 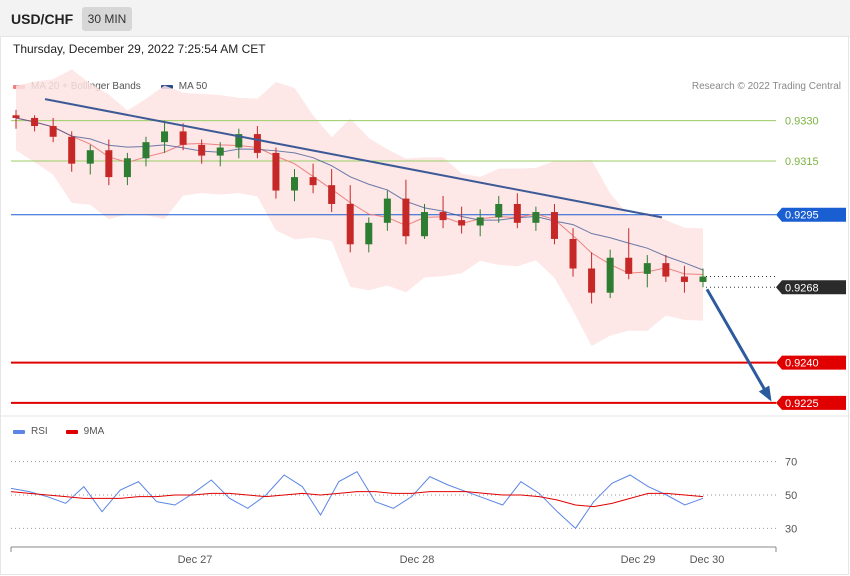 What do you see at coordinates (802, 216) in the screenshot?
I see `level-label-0.9295: 0.9295` at bounding box center [802, 216].